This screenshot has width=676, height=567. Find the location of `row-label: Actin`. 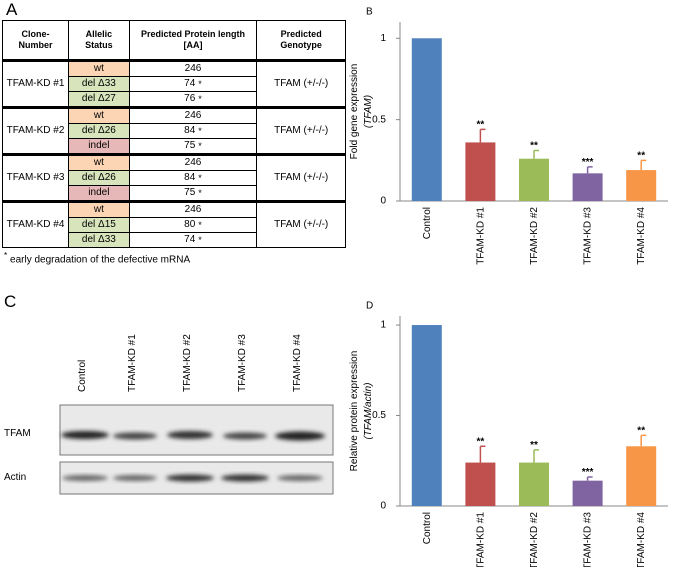

row-label: Actin is located at coordinates (15, 477).